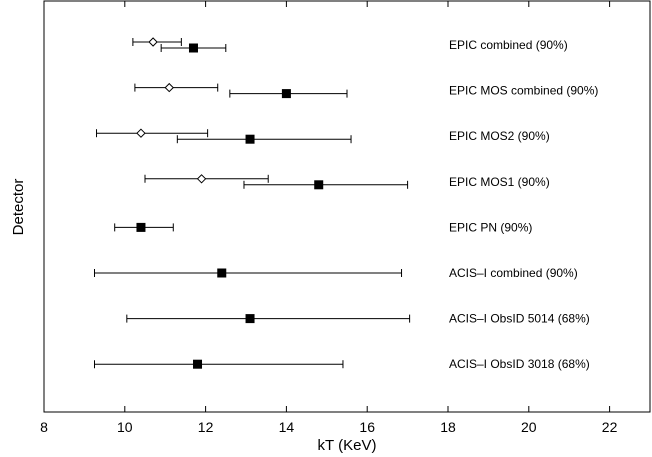  What do you see at coordinates (499, 182) in the screenshot?
I see `row-label-3: EPIC MOS1 (90%)` at bounding box center [499, 182].